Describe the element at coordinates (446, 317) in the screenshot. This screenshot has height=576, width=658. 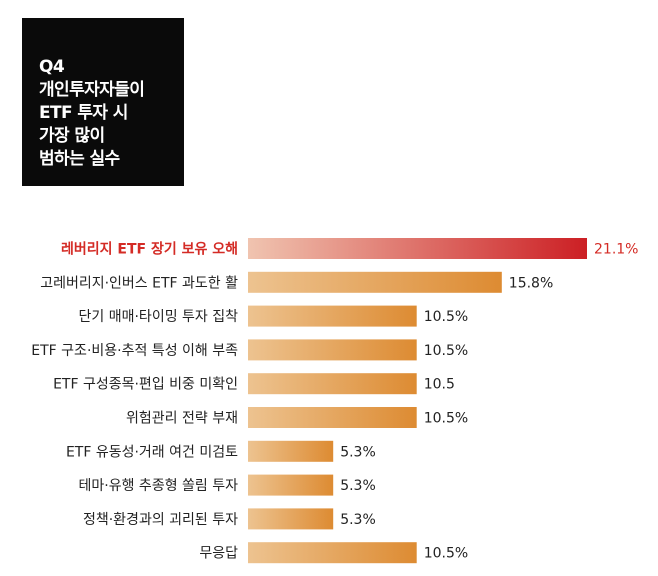
I see `value-label-3: 10.5%` at that location.